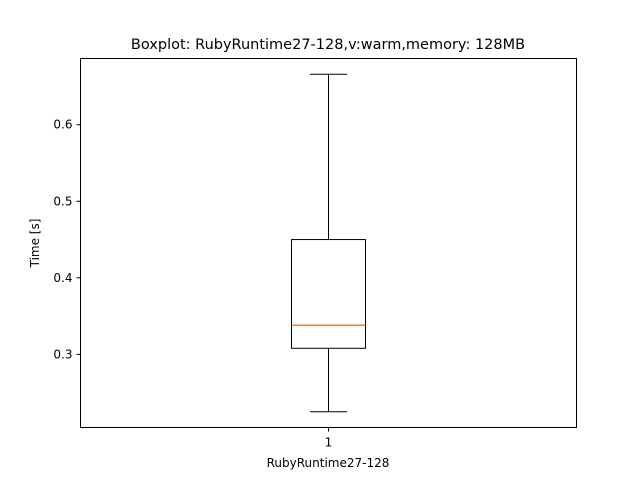 The height and width of the screenshot is (480, 640). I want to click on interquartile-box, so click(328, 294).